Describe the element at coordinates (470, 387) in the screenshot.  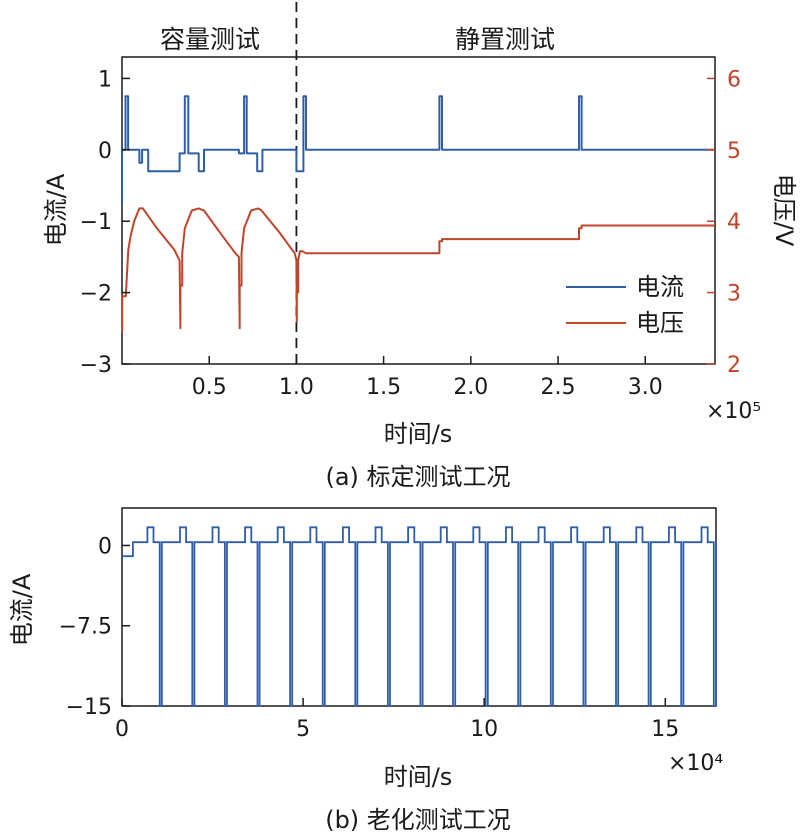
I see `x-tick-label-a: 2.0` at that location.